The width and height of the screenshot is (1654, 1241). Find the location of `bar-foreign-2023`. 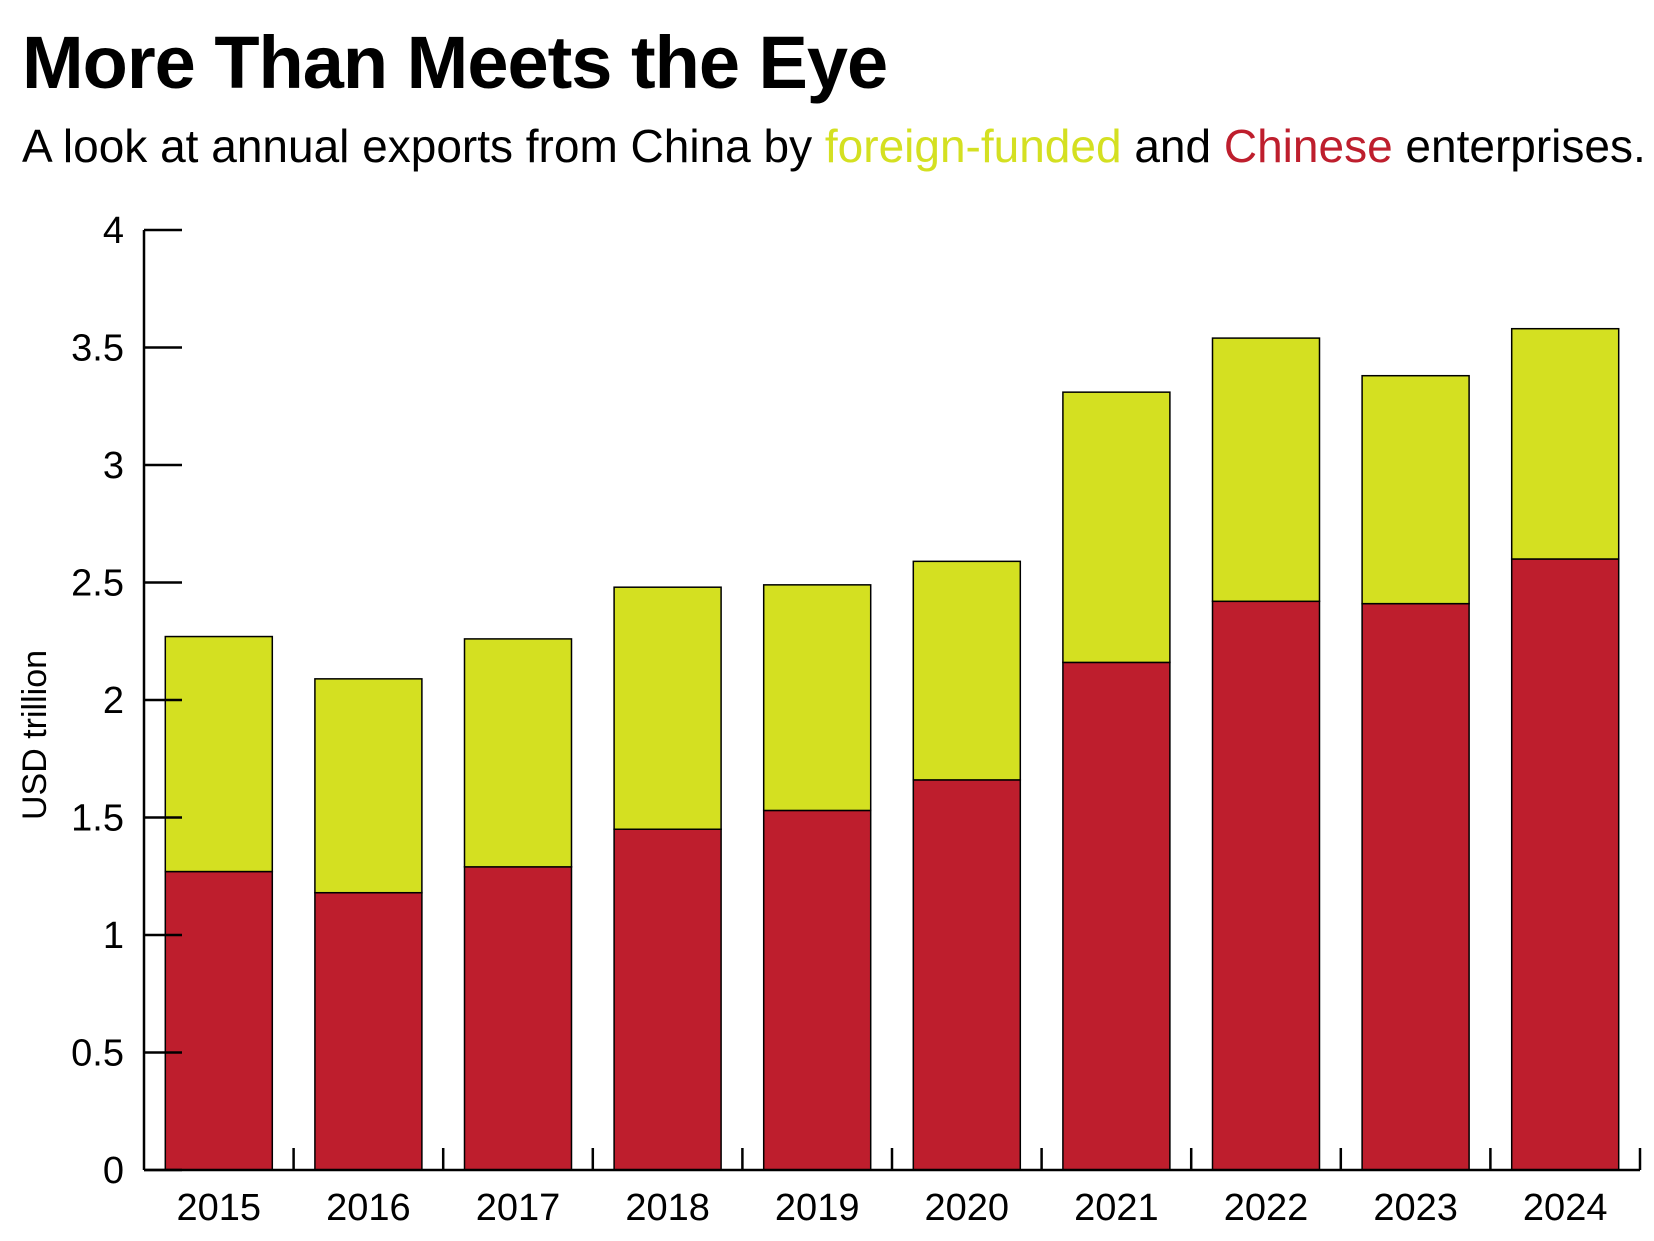

bar-foreign-2023 is located at coordinates (1415, 489).